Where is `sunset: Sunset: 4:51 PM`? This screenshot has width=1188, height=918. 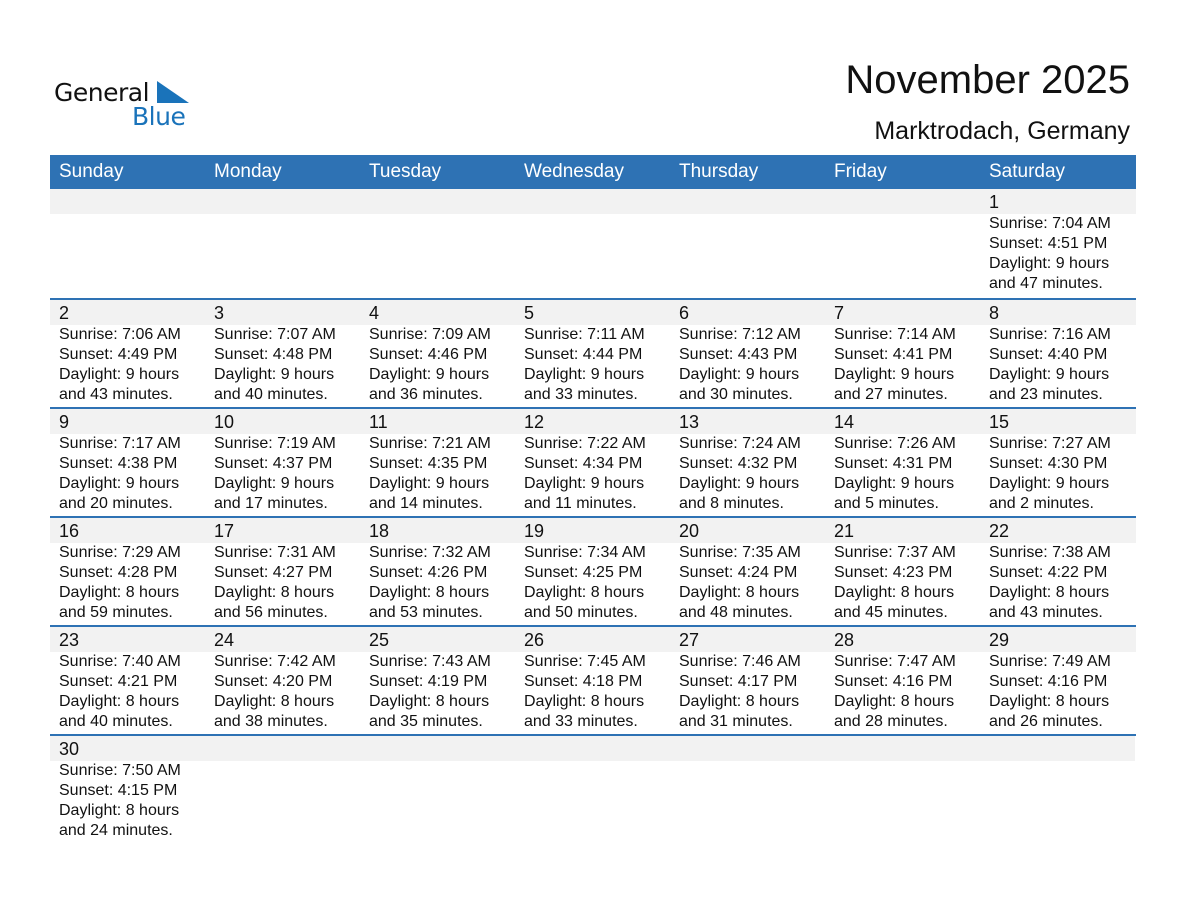 sunset: Sunset: 4:51 PM is located at coordinates (1048, 243).